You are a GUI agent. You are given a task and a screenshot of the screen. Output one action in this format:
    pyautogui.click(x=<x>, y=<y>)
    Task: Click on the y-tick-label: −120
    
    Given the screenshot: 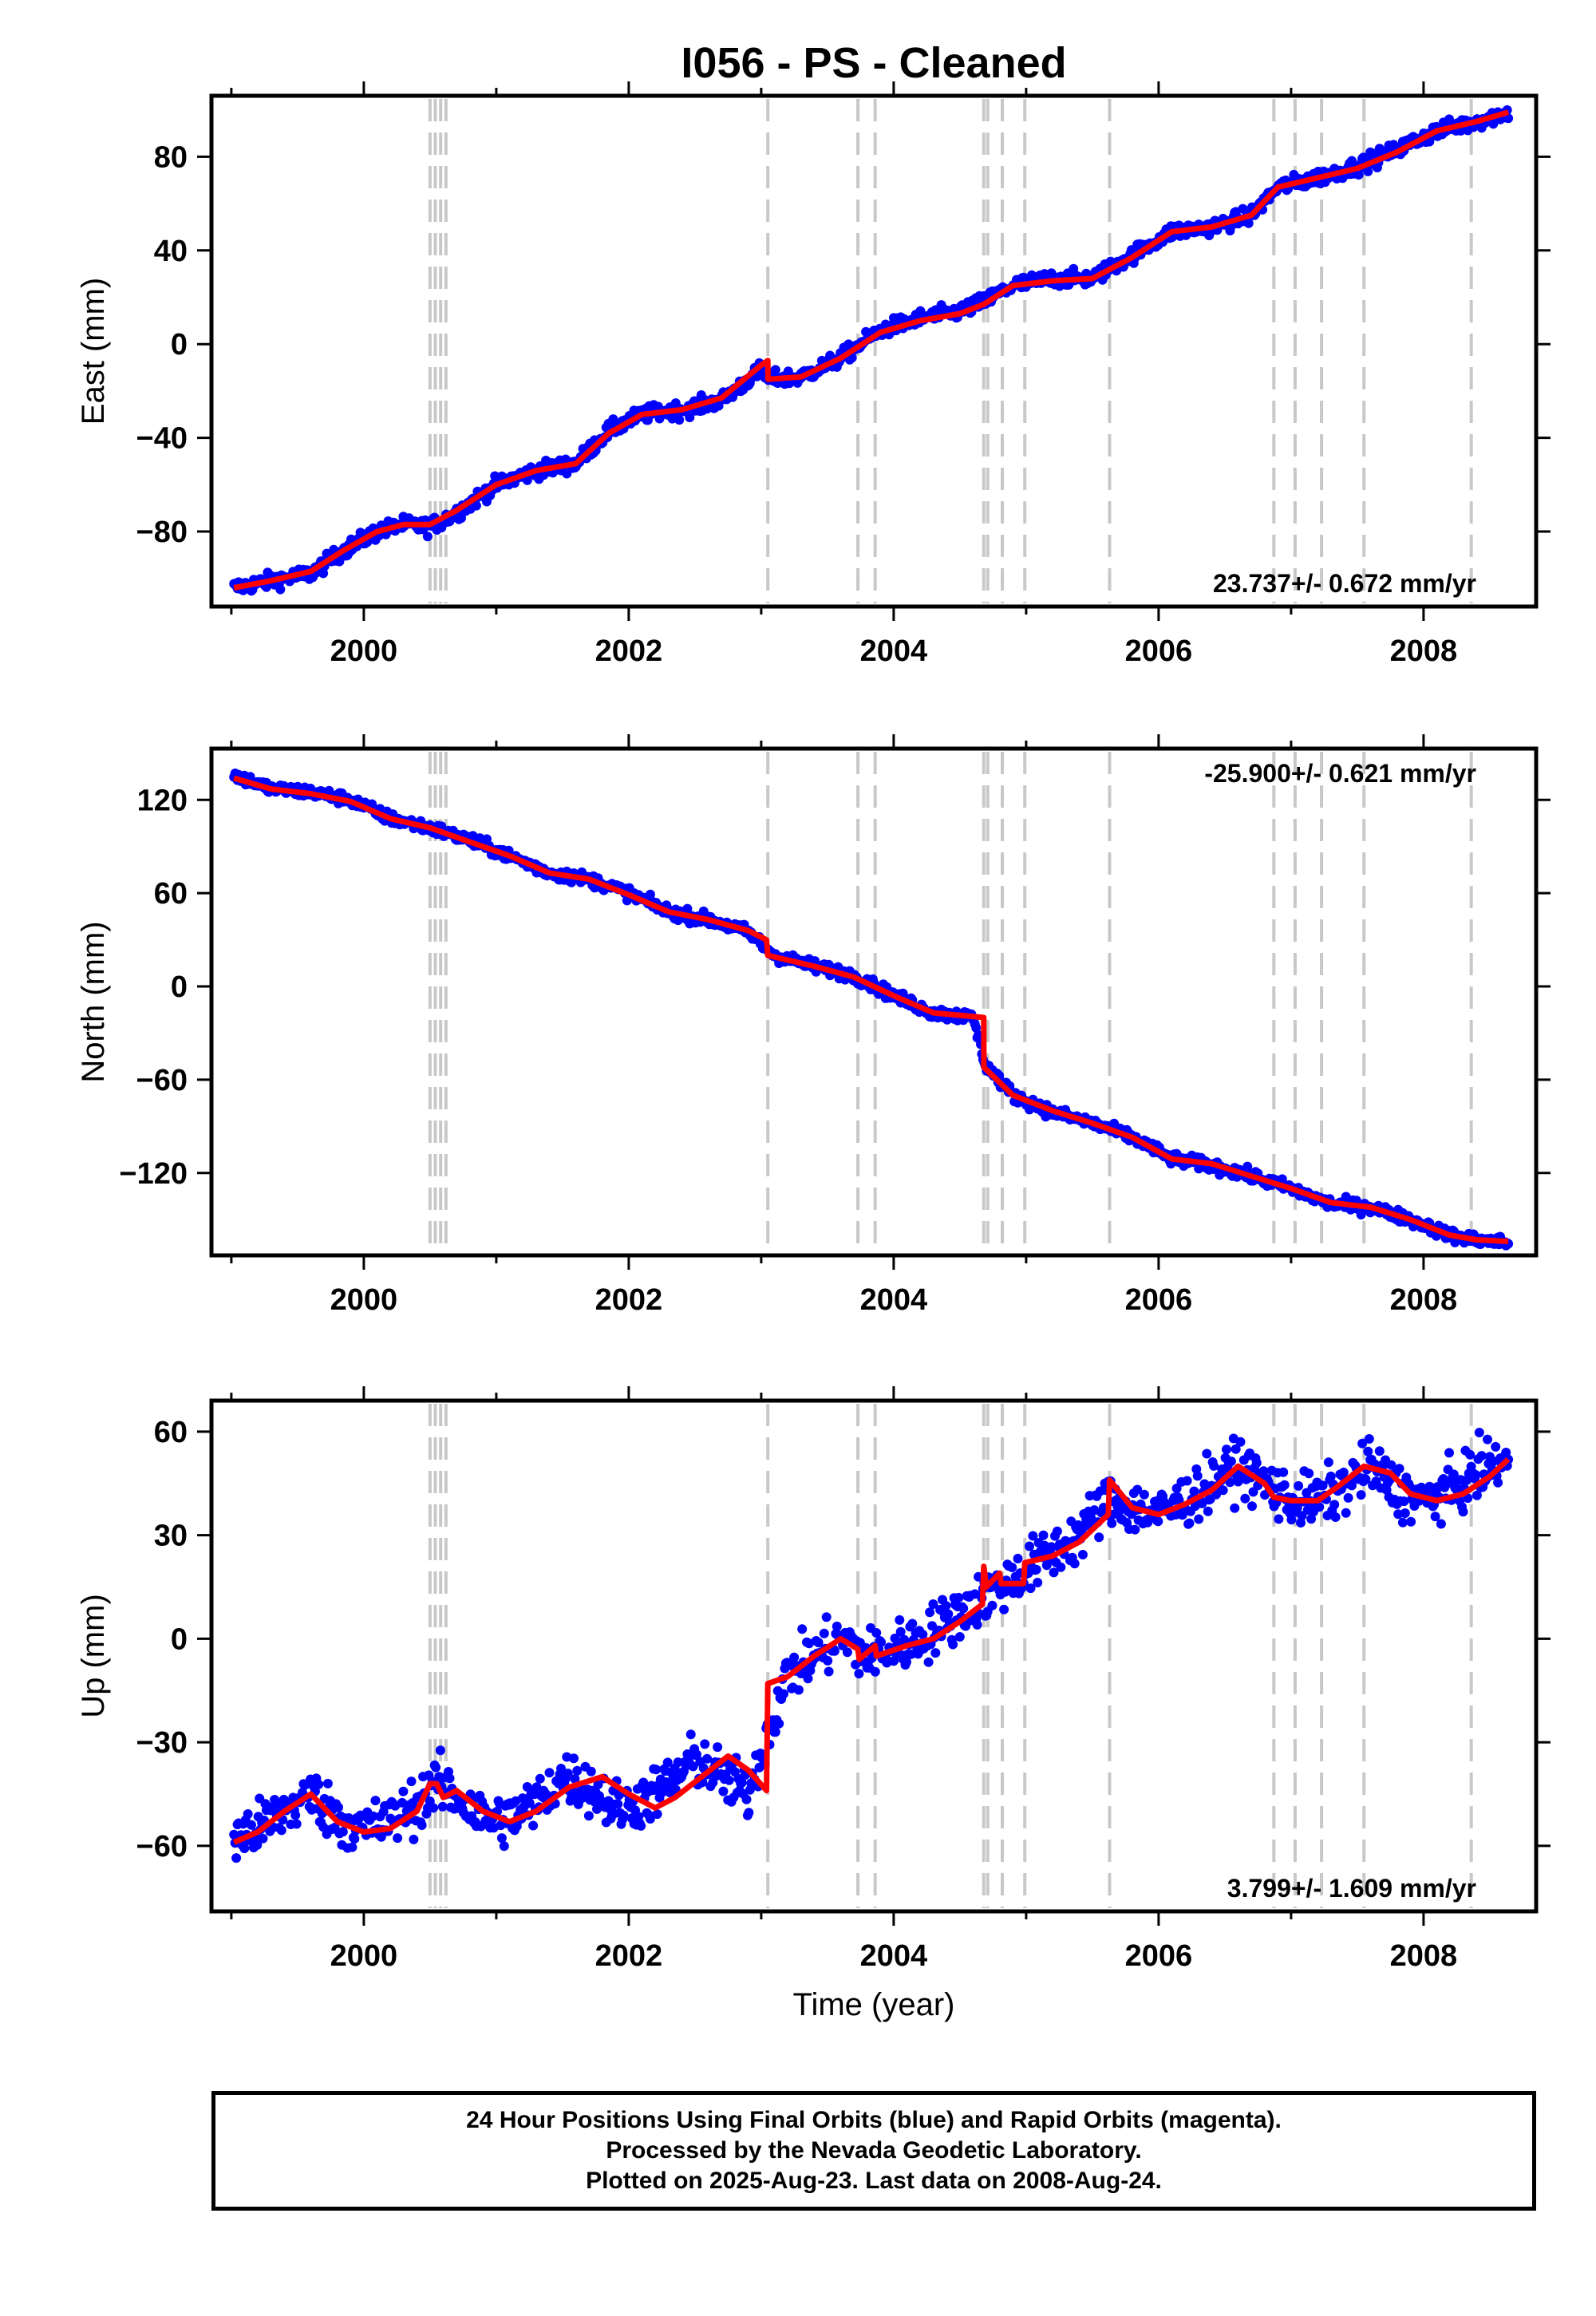 What is the action you would take?
    pyautogui.click(x=153, y=1174)
    